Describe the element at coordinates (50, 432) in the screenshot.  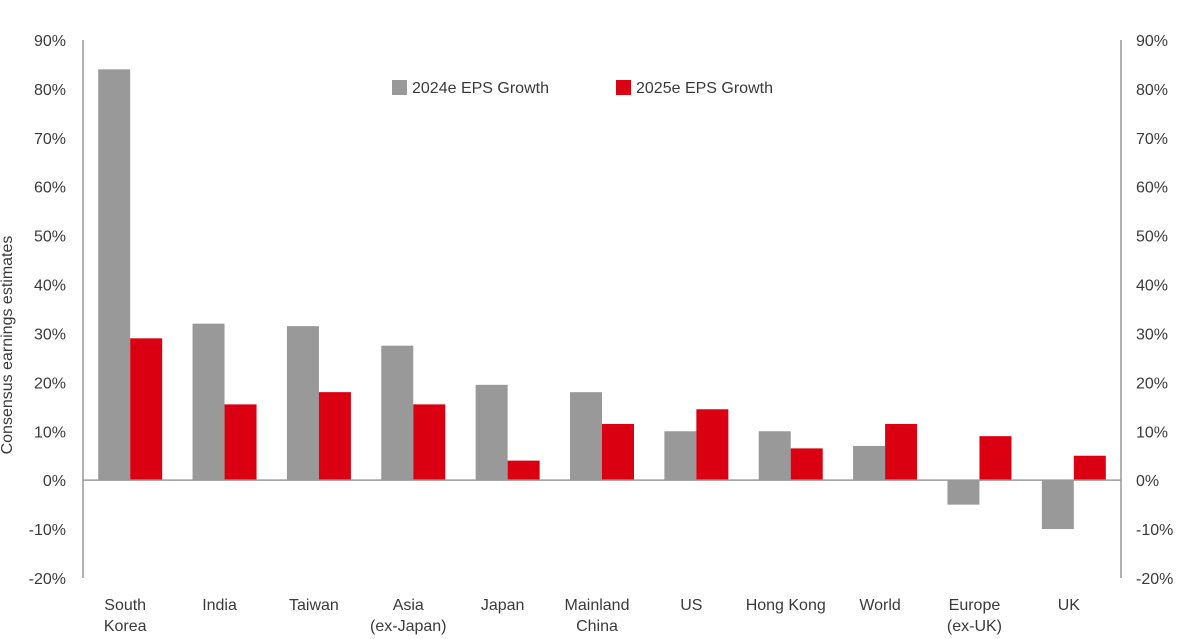
I see `y-tick-label-left: 10%` at that location.